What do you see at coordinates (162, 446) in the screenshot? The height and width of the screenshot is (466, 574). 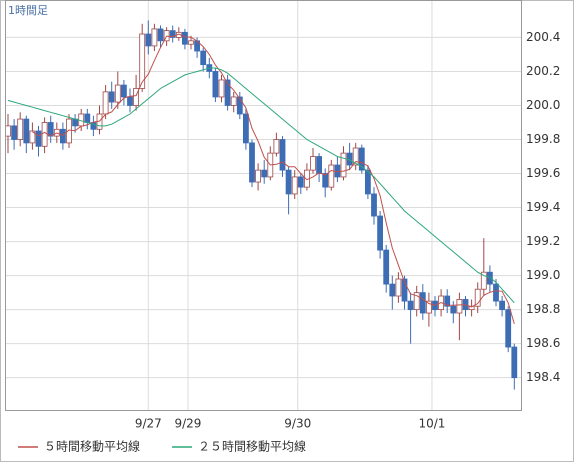 I see `legend: ５時間移動平均線 ２５時間移動平均線` at bounding box center [162, 446].